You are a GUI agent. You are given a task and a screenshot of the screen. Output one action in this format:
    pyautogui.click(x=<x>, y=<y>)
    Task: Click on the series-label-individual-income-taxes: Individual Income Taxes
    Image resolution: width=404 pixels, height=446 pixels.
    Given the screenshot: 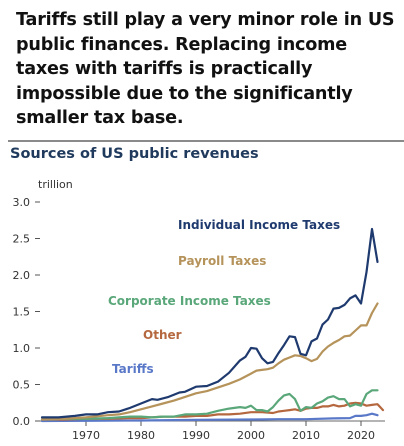 What is the action you would take?
    pyautogui.click(x=259, y=225)
    